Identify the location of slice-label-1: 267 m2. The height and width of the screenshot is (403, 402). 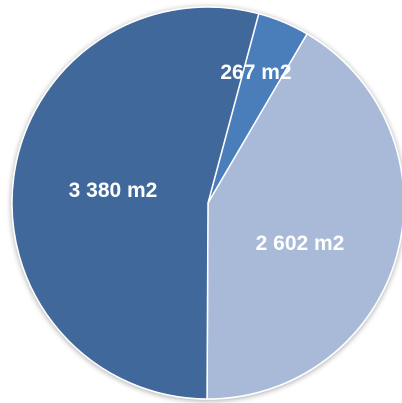
(255, 72).